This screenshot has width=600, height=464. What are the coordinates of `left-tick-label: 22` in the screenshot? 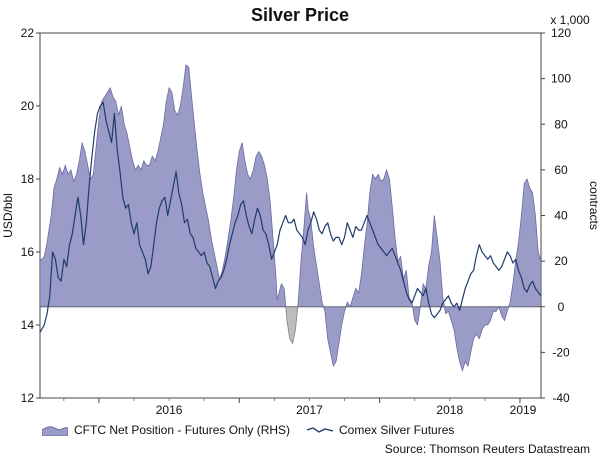 It's located at (28, 33).